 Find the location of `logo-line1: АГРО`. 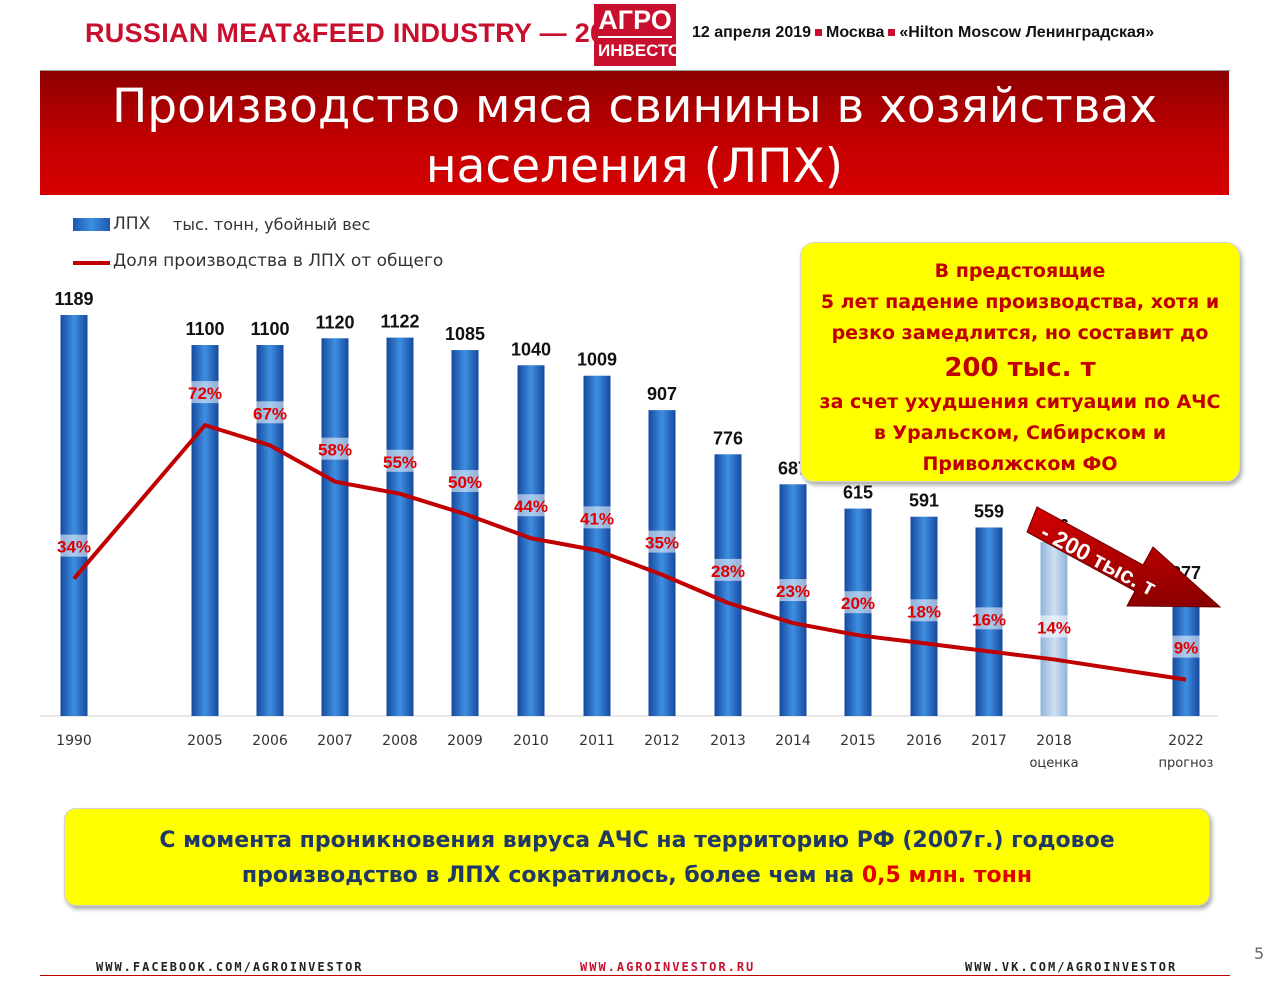

logo-line1: АГРО is located at coordinates (635, 20).